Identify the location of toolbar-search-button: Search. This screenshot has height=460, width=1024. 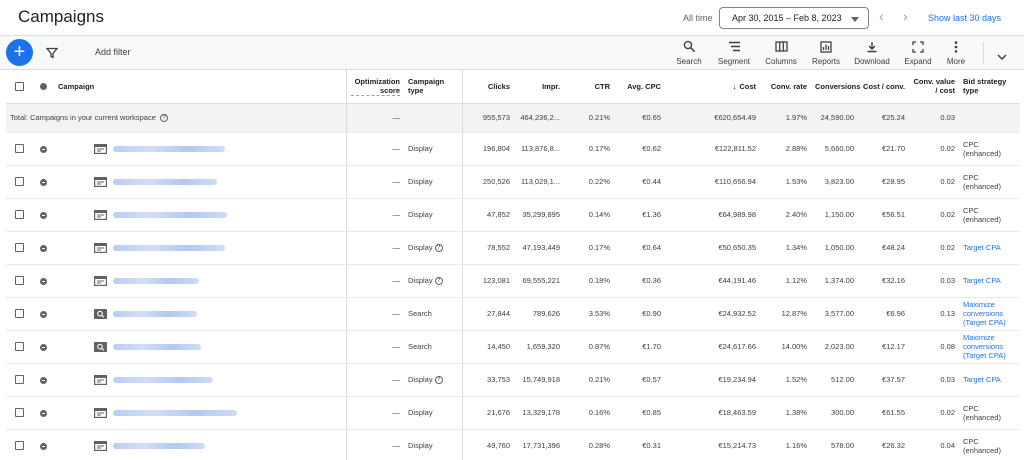
(689, 52).